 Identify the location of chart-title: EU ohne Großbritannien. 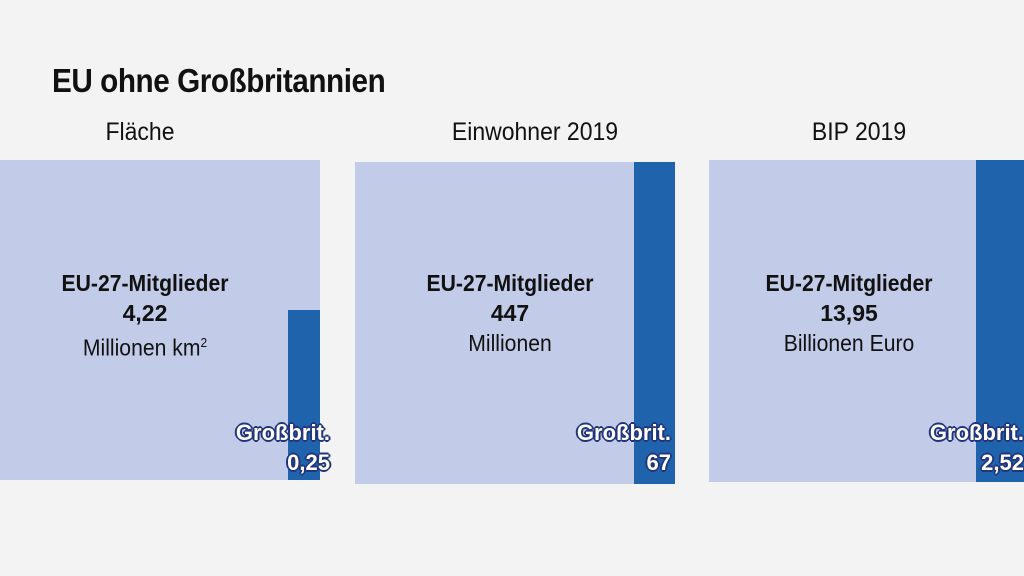
(219, 80).